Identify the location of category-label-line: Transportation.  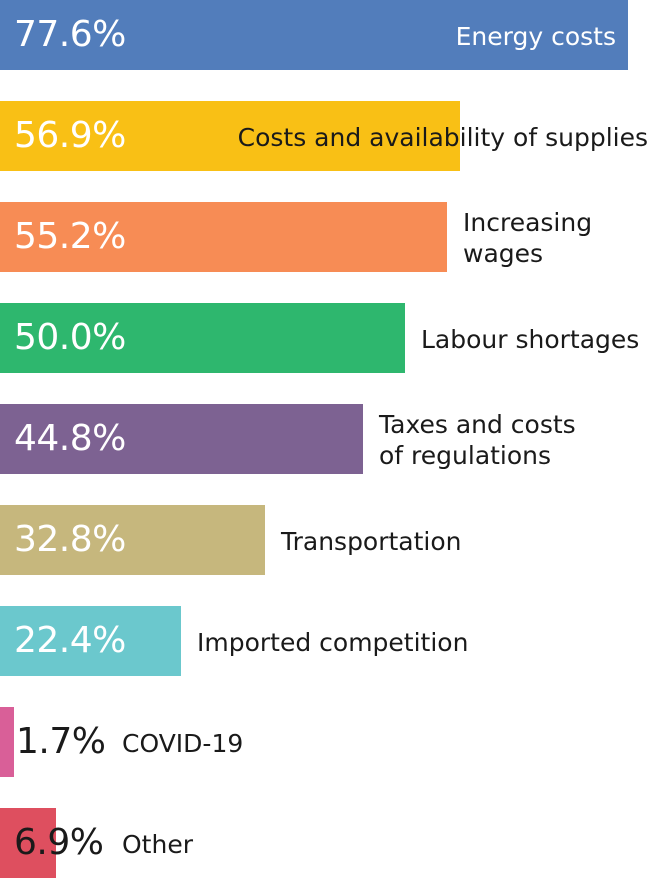
(371, 541).